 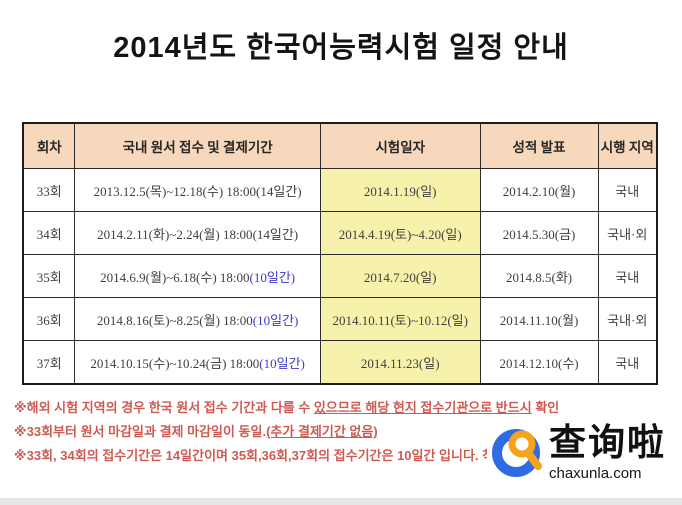 What do you see at coordinates (400, 276) in the screenshot?
I see `test-date-cell: 2014.7.20(일)` at bounding box center [400, 276].